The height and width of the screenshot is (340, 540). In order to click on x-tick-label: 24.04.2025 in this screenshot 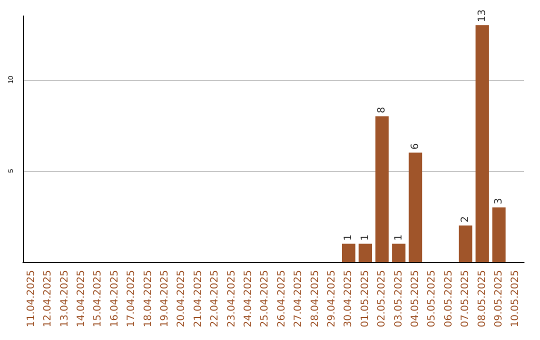, I will do `click(248, 299)`.